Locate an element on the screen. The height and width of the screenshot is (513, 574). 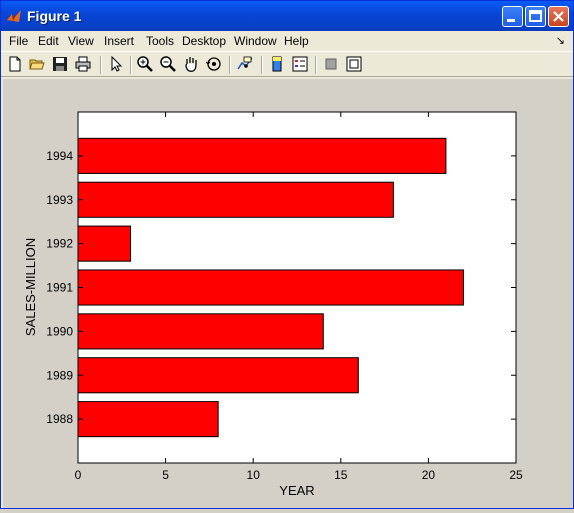
close-icon is located at coordinates (558, 16).